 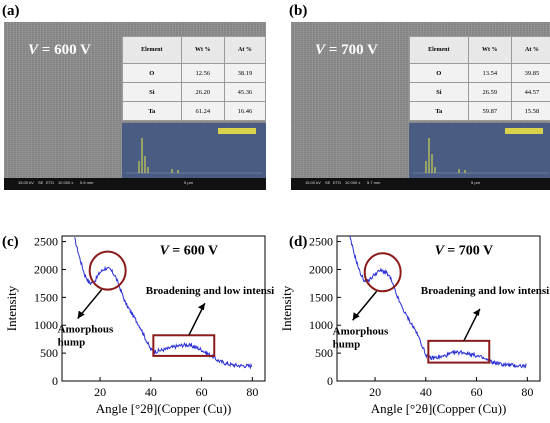 I want to click on table-row: Si 26.20 45.36, so click(x=194, y=92).